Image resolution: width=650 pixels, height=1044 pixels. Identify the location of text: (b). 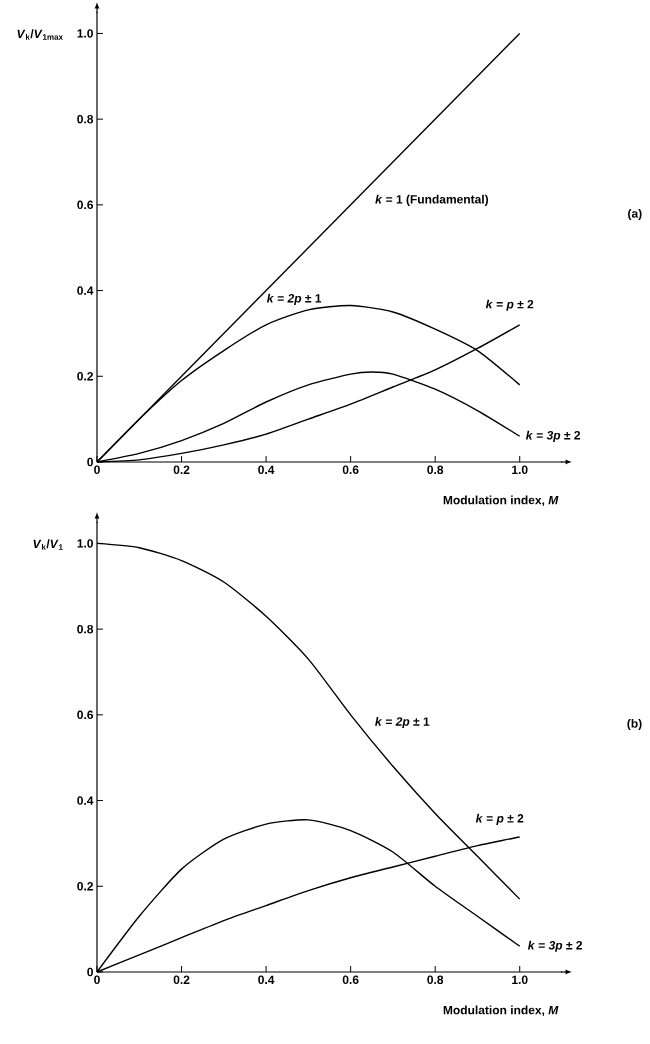
(634, 724).